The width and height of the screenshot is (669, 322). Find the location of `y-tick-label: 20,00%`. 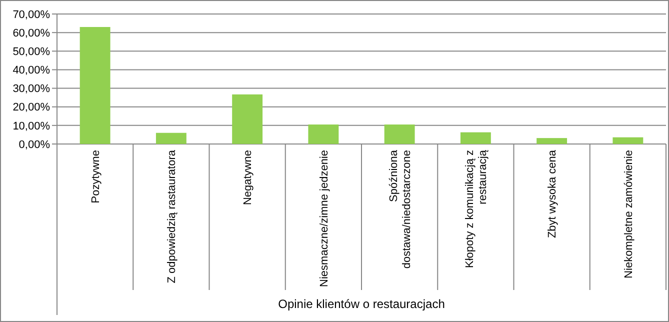

y-tick-label: 20,00% is located at coordinates (31, 108).